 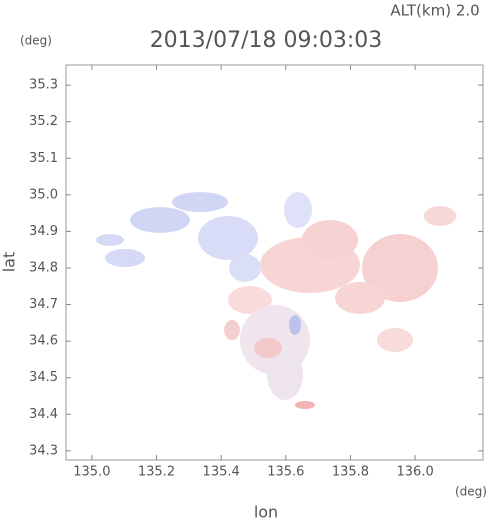 What do you see at coordinates (9, 262) in the screenshot?
I see `y-axis-label: lat` at bounding box center [9, 262].